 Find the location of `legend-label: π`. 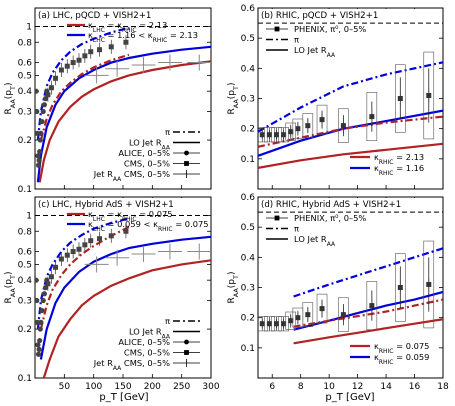

legend-label: π is located at coordinates (296, 40).